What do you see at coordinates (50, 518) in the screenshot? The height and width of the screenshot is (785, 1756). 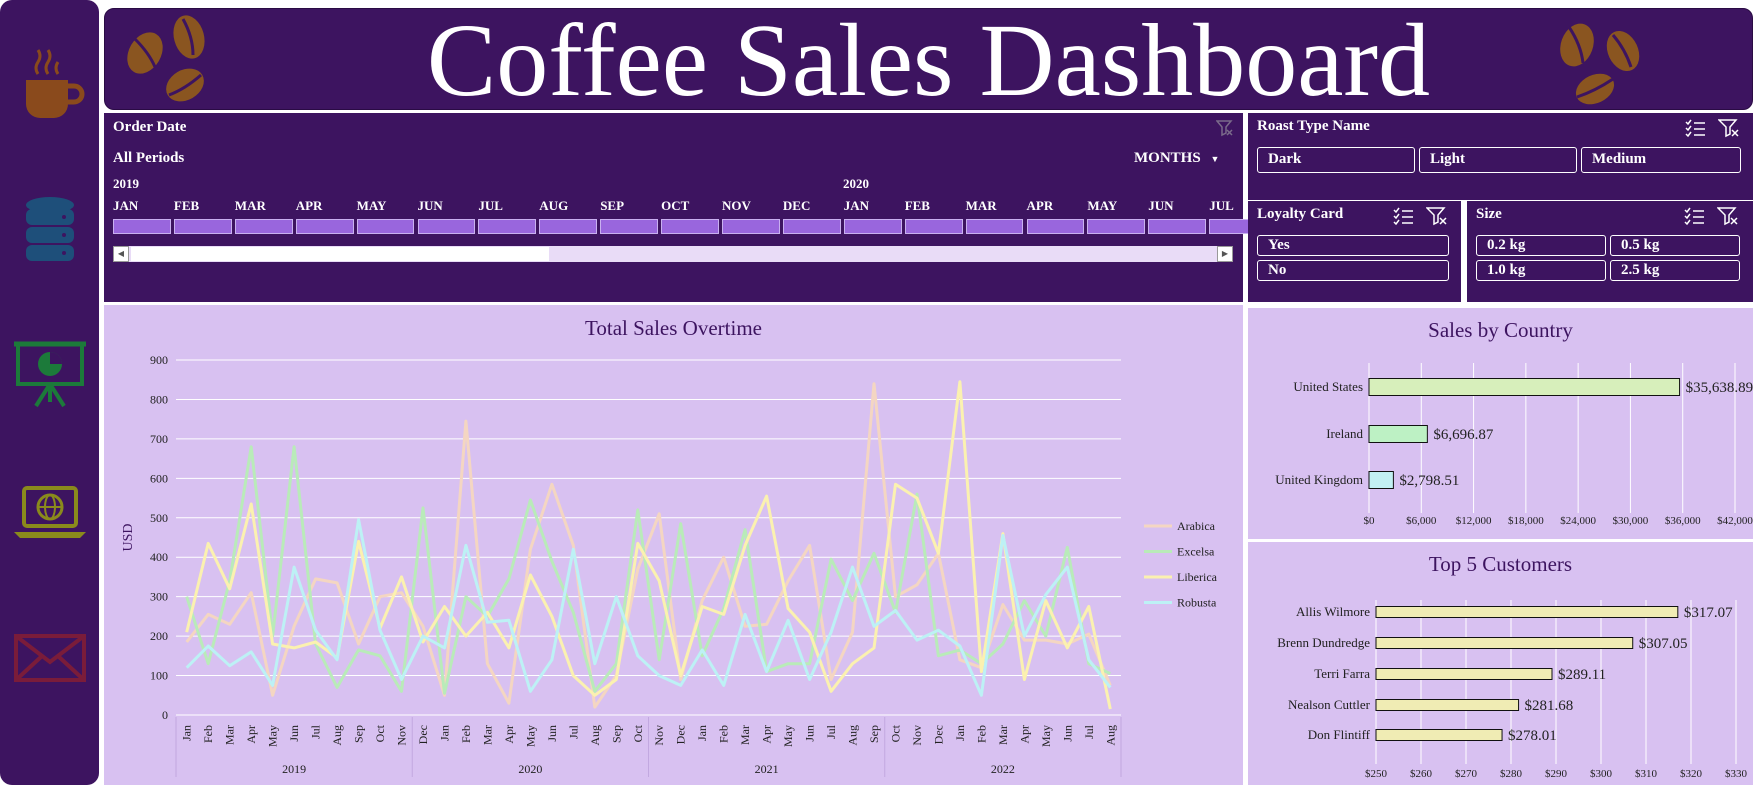 I see `laptop-globe-icon` at bounding box center [50, 518].